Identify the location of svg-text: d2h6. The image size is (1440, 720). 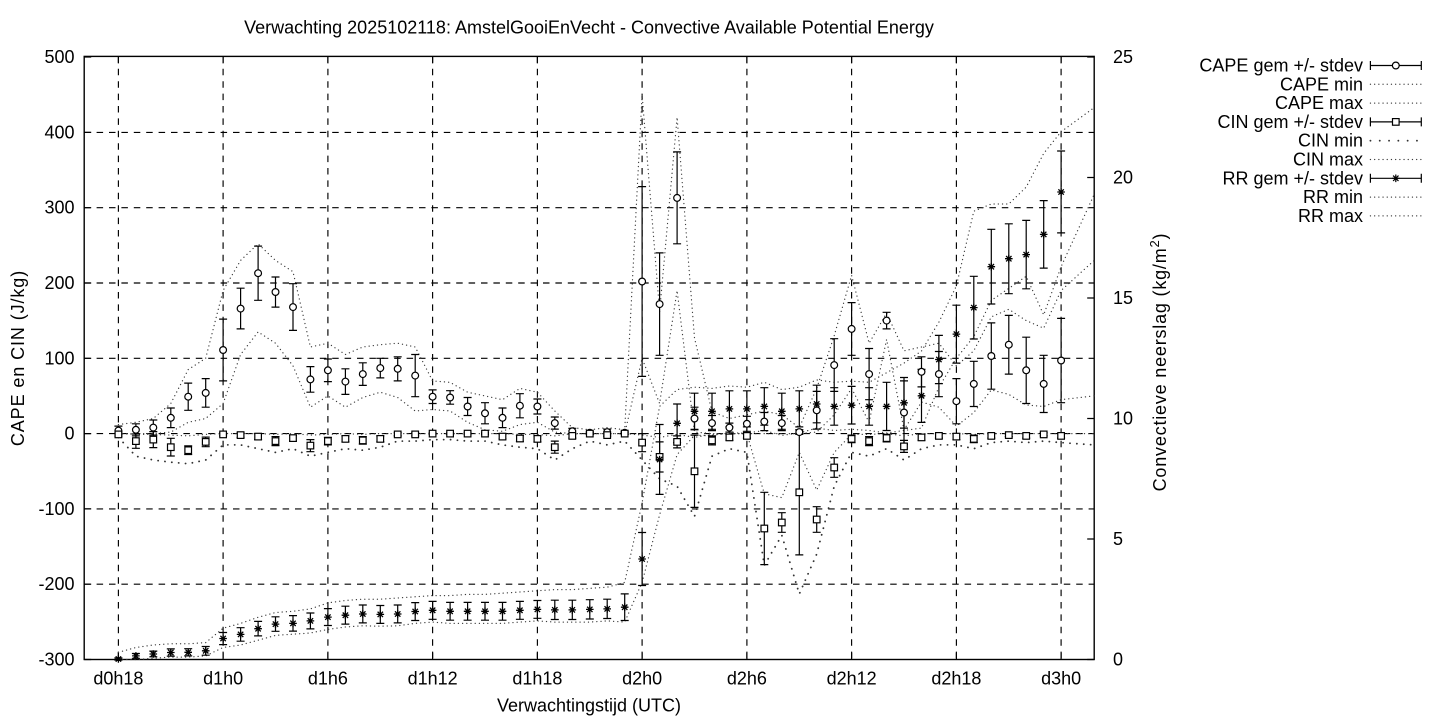
(747, 679).